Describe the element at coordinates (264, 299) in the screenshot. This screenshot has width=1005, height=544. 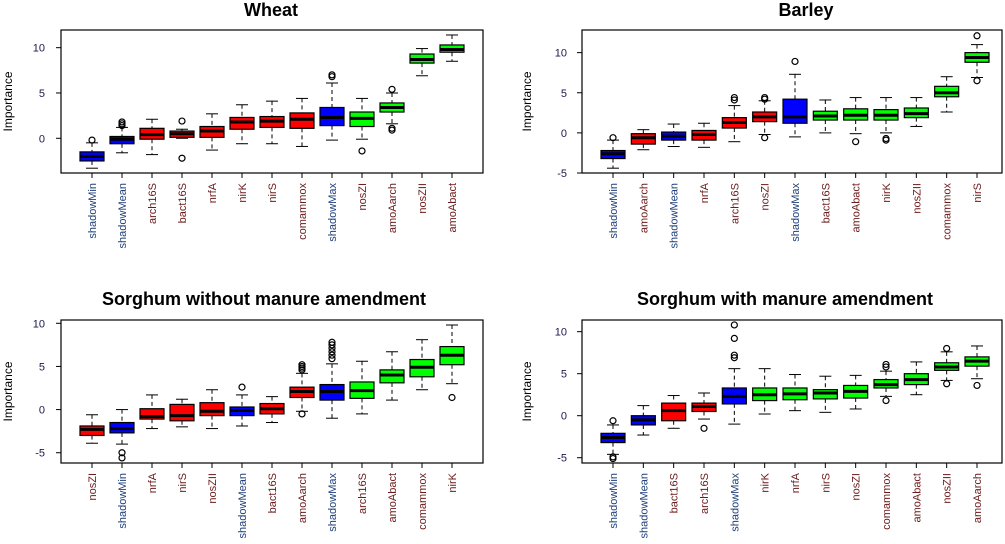
I see `chart-title: Sorghum without manure amendment` at that location.